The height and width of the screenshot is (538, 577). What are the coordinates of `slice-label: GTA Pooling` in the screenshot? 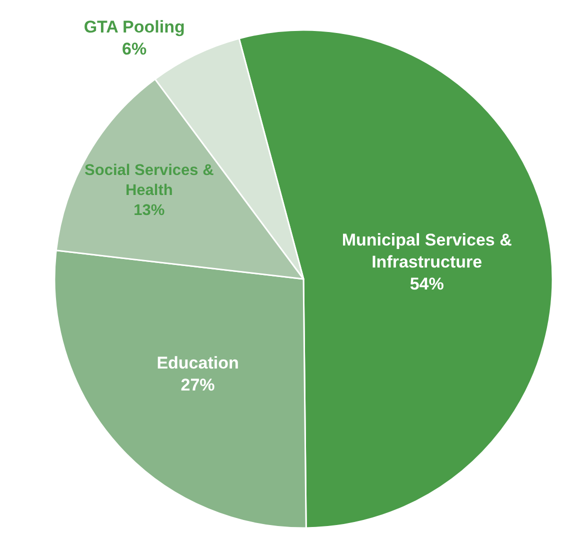 It's located at (134, 27).